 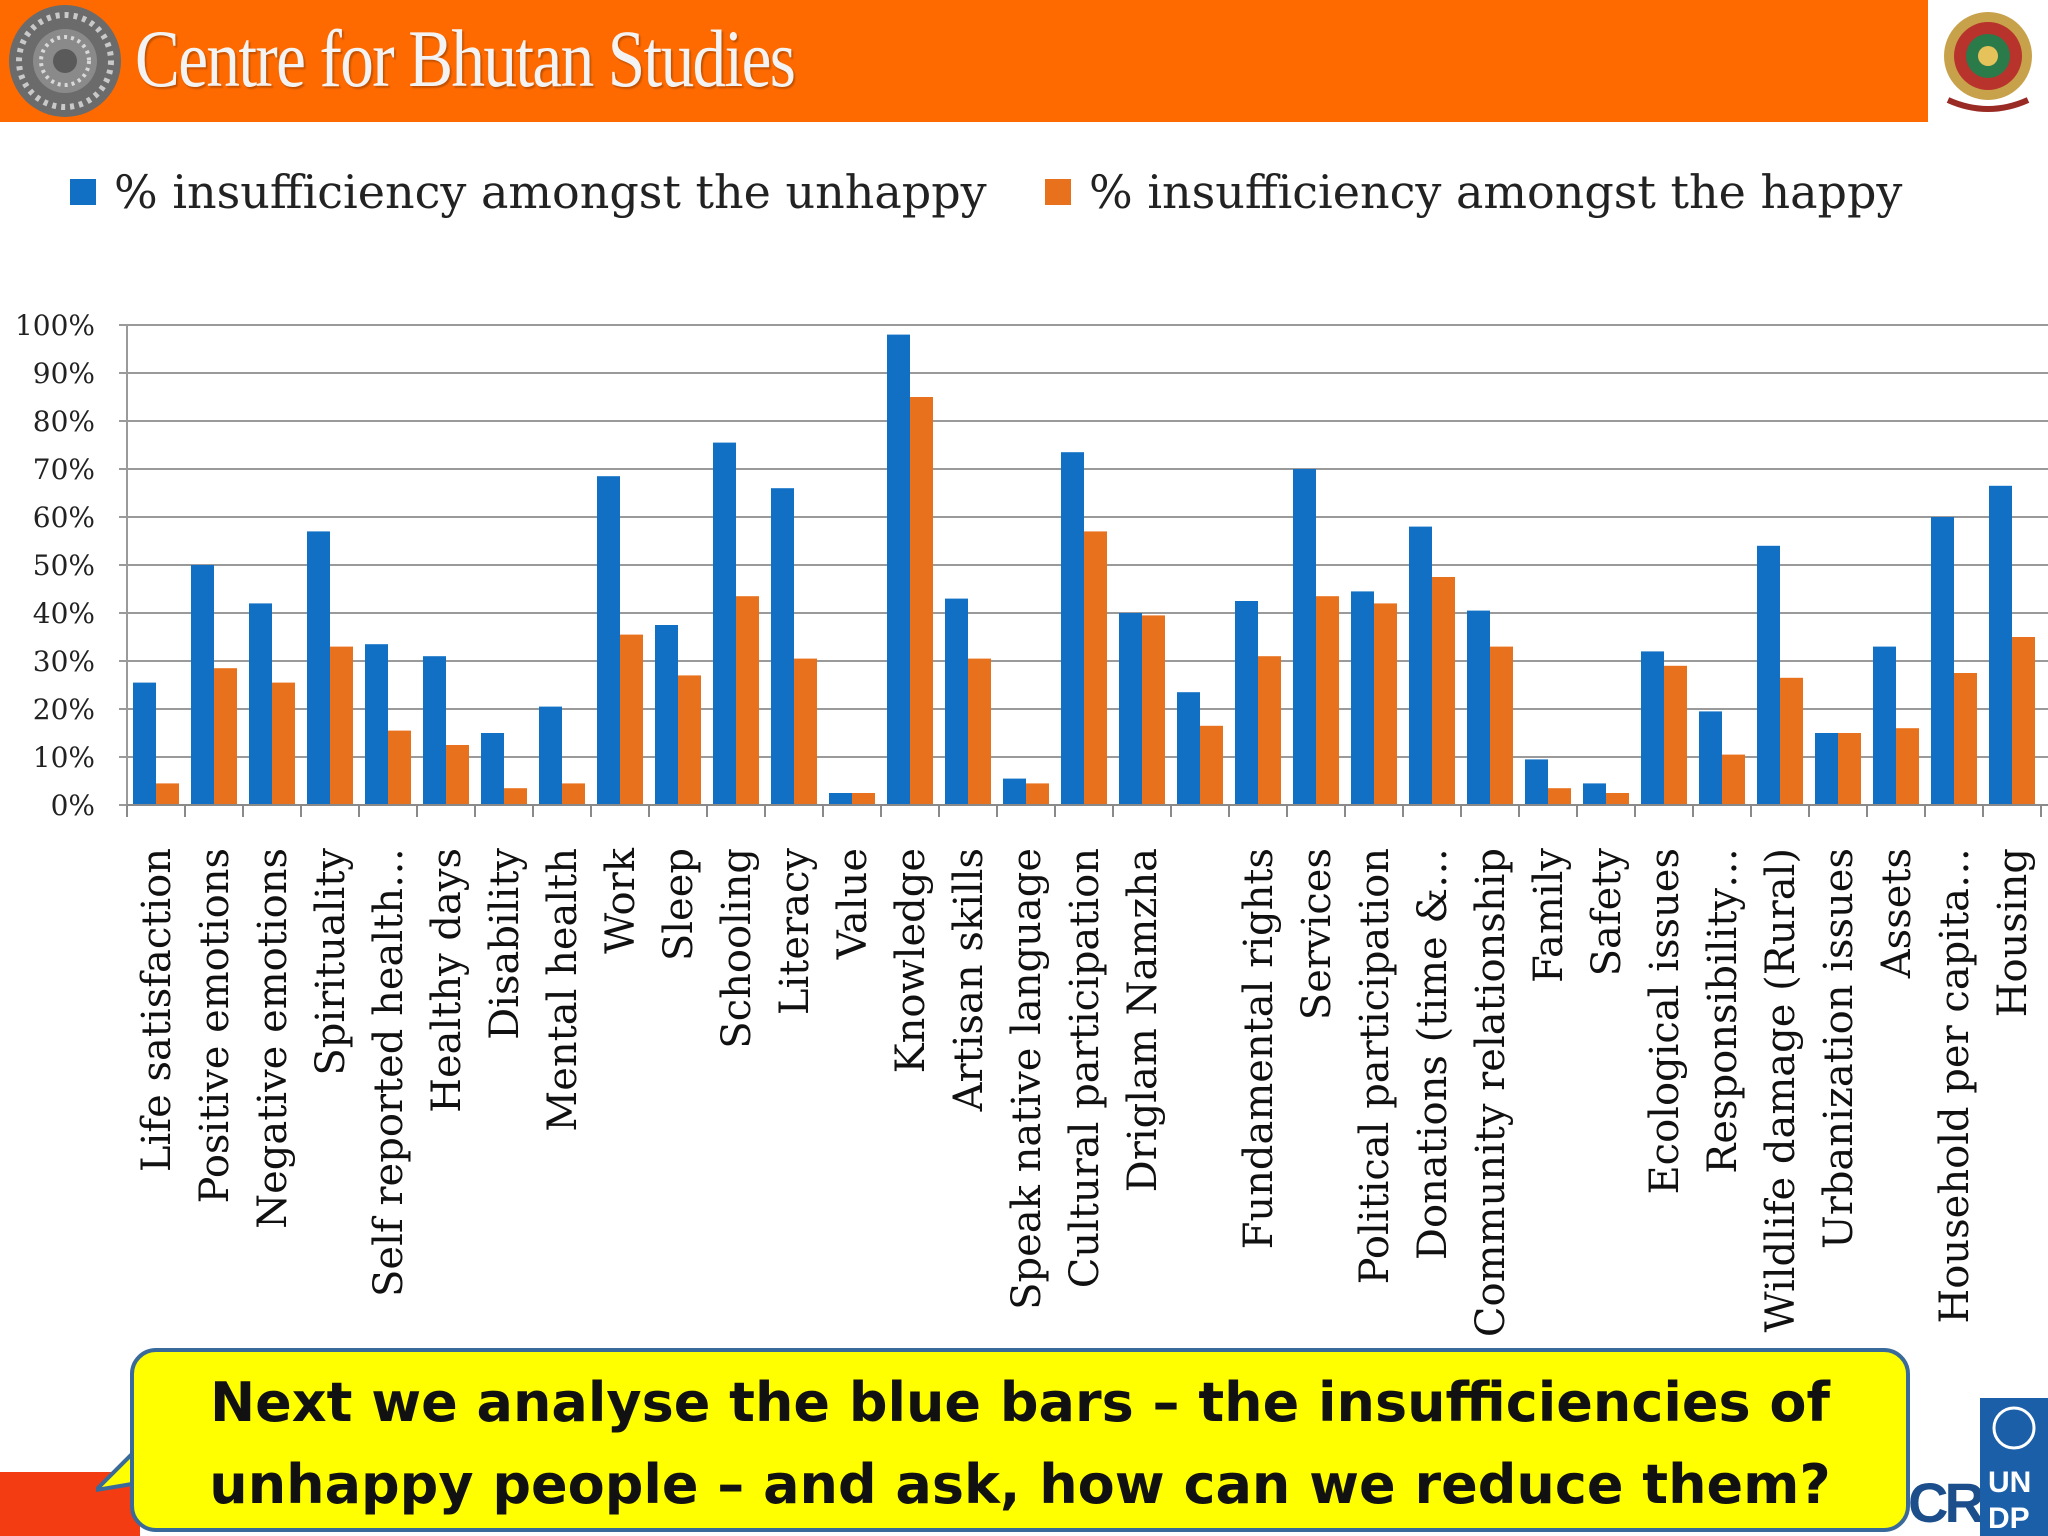 I want to click on callout-box, so click(x=1020, y=1440).